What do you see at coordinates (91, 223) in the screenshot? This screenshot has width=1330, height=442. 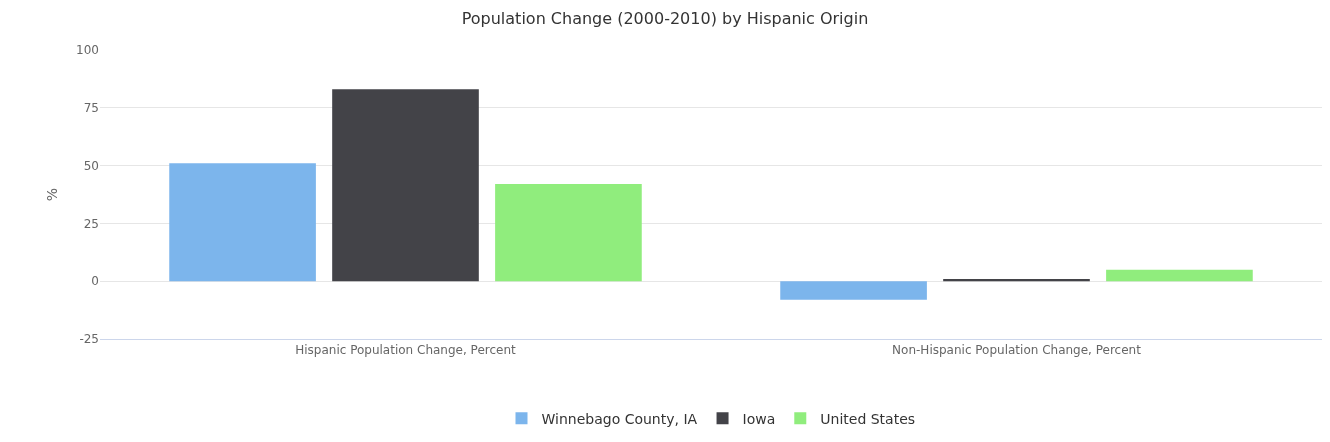 I see `y-tick-label: 25` at bounding box center [91, 223].